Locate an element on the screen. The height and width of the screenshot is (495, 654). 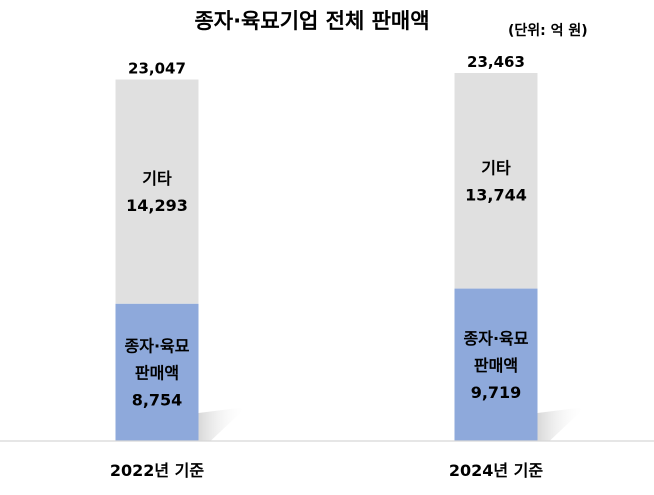
chart-title: 종자·육묘기업 전체 판매액 is located at coordinates (311, 21).